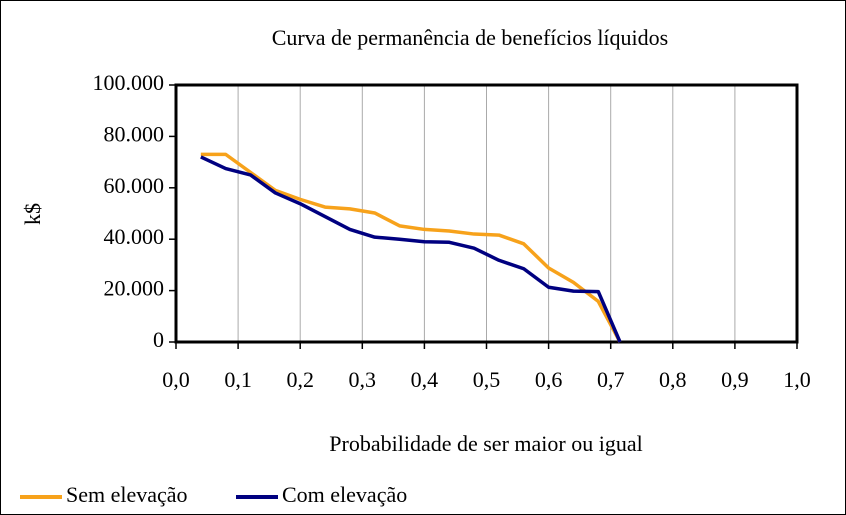  What do you see at coordinates (176, 379) in the screenshot?
I see `x-tick-label: 0,0` at bounding box center [176, 379].